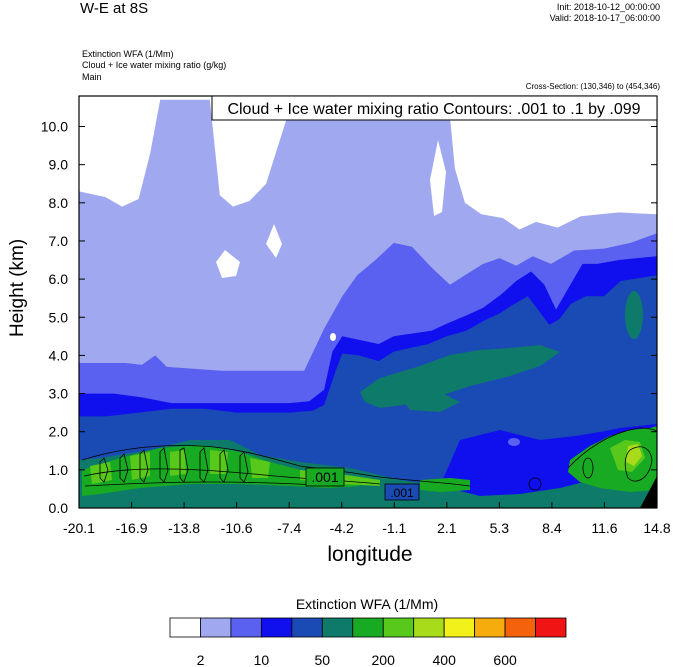 The image size is (674, 667). What do you see at coordinates (154, 65) in the screenshot?
I see `field-label-mixing-ratio: Cloud + Ice water mixing ratio (g/kg)` at bounding box center [154, 65].